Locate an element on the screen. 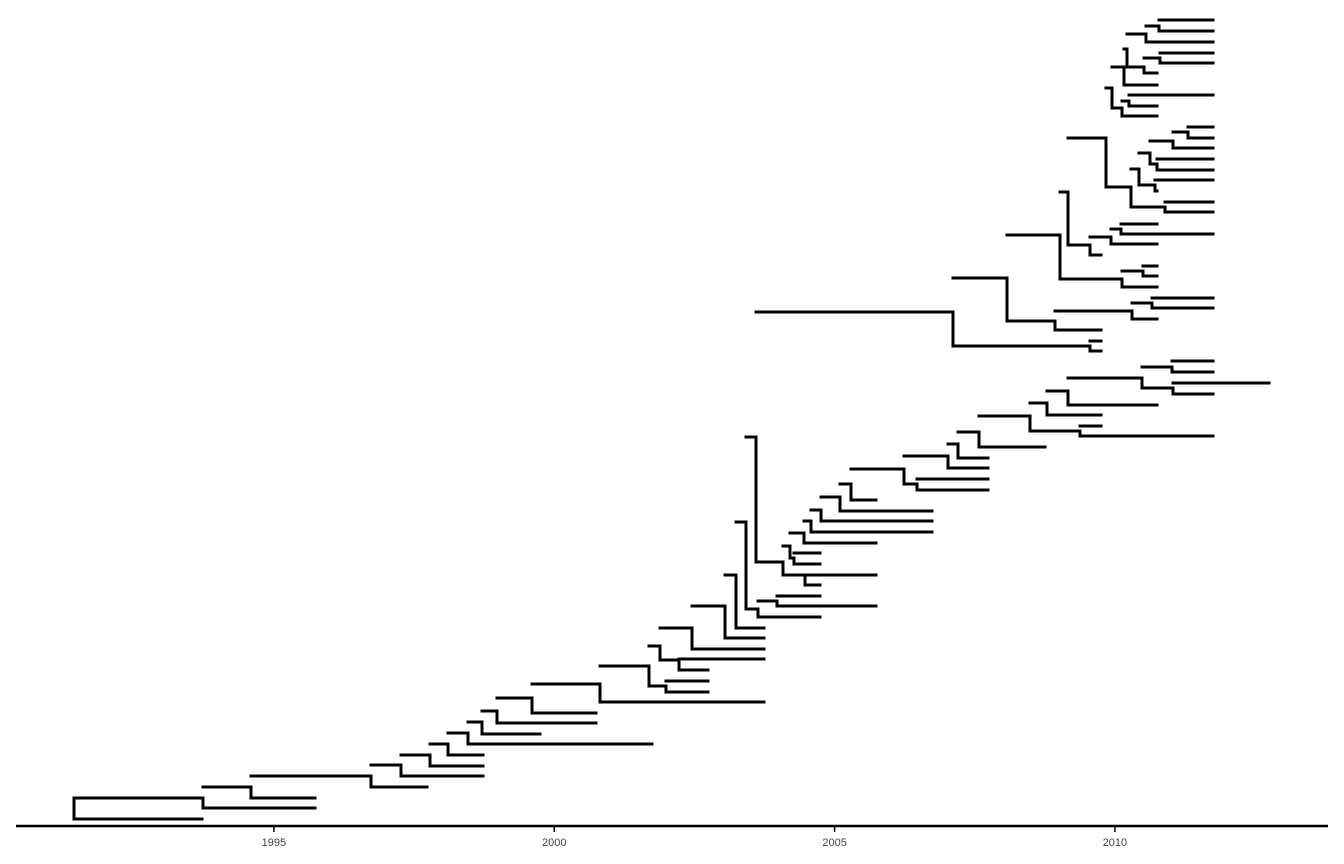 This screenshot has width=1344, height=864. x-axis-tick-label: 2010 is located at coordinates (1115, 843).